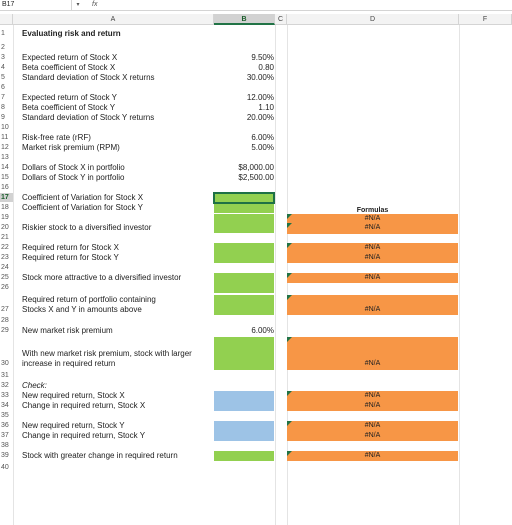 This screenshot has height=525, width=512. Describe the element at coordinates (5, 425) in the screenshot. I see `row-header: 36` at that location.